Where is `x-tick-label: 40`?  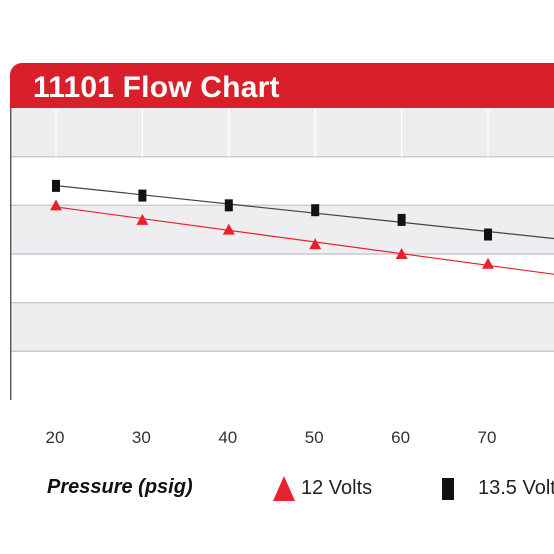
x-tick-label: 40 is located at coordinates (228, 437).